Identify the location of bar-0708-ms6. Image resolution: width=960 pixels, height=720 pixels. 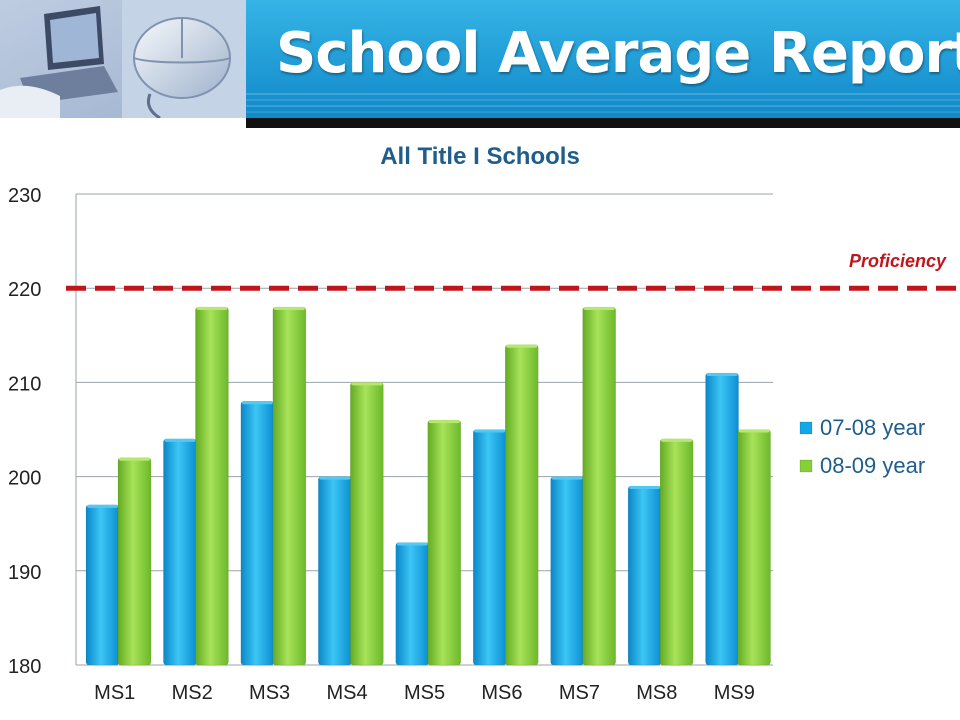
(489, 547).